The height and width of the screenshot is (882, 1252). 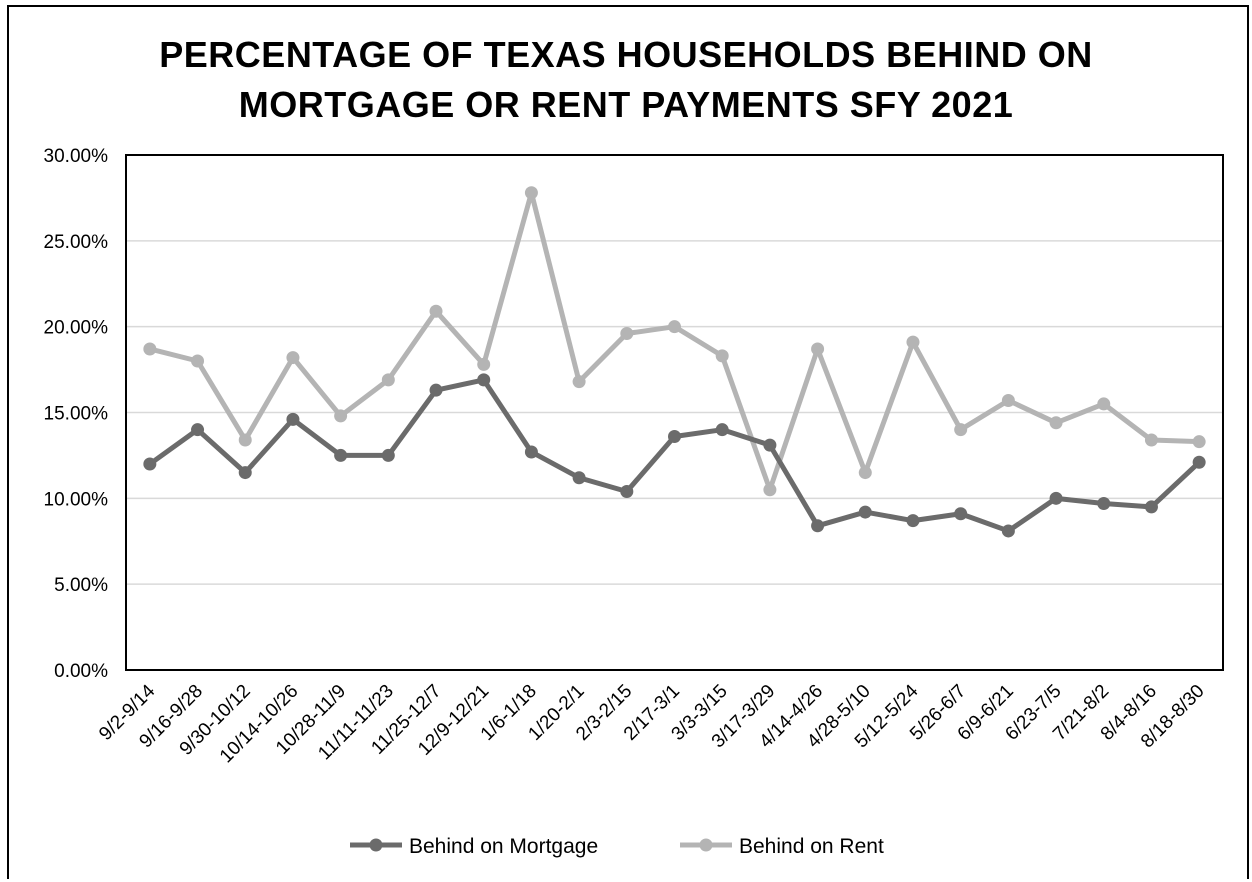 What do you see at coordinates (617, 846) in the screenshot?
I see `legend: Behind on Mortgage Behind on Rent` at bounding box center [617, 846].